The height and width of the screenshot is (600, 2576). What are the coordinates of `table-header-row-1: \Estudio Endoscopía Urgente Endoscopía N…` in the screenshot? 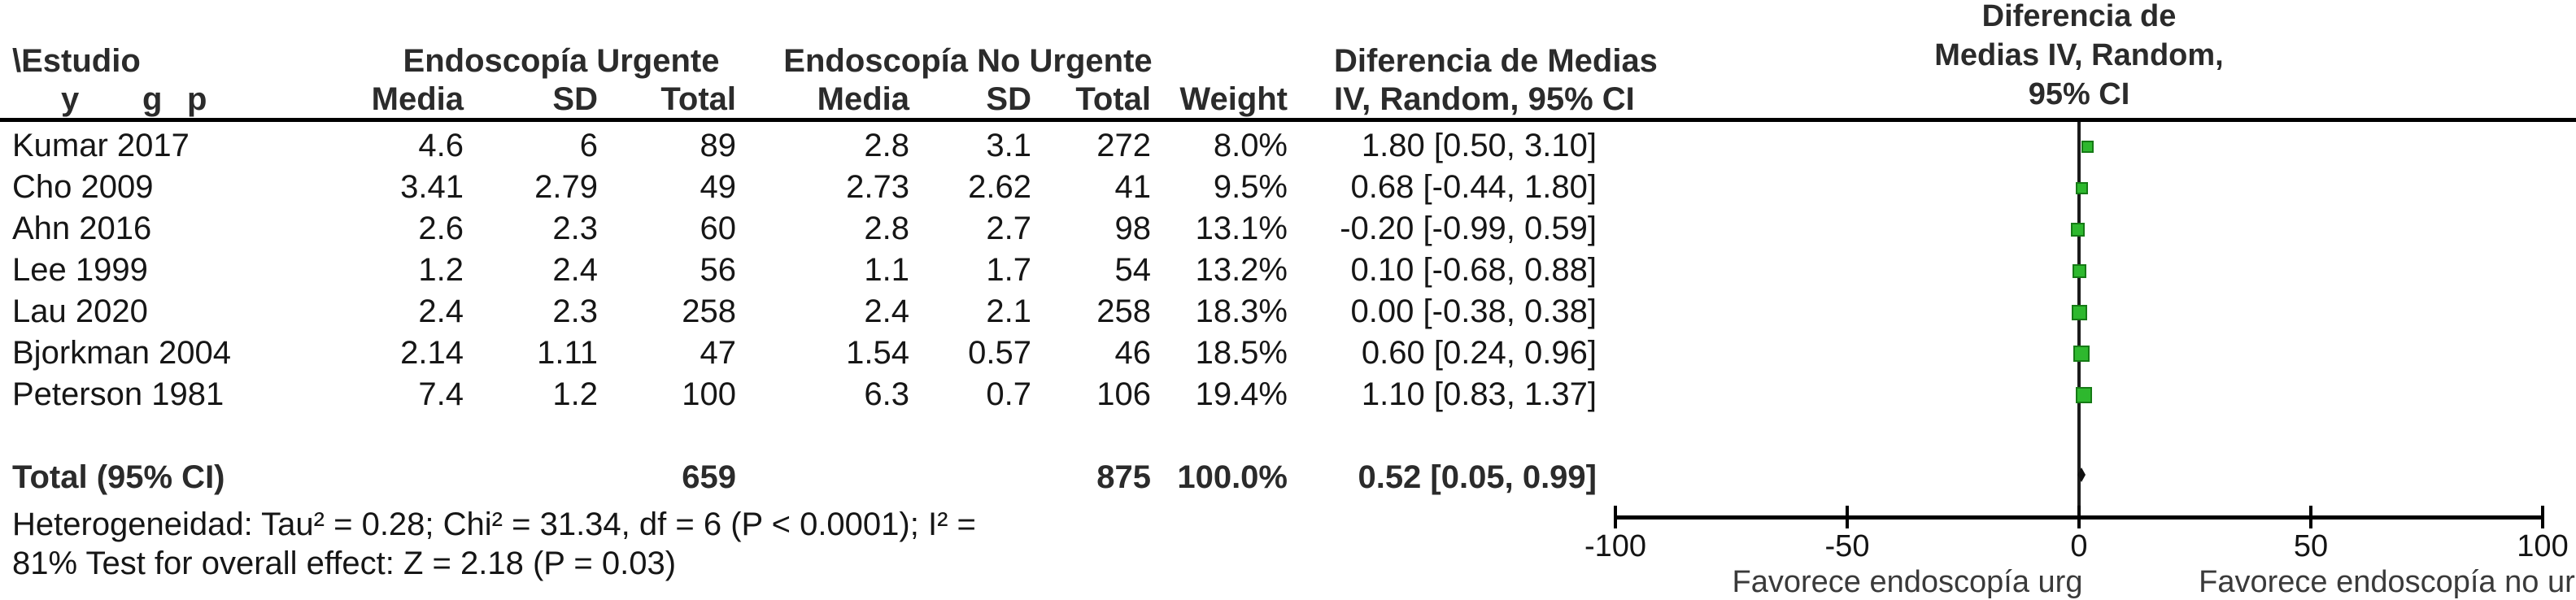 It's located at (1288, 61).